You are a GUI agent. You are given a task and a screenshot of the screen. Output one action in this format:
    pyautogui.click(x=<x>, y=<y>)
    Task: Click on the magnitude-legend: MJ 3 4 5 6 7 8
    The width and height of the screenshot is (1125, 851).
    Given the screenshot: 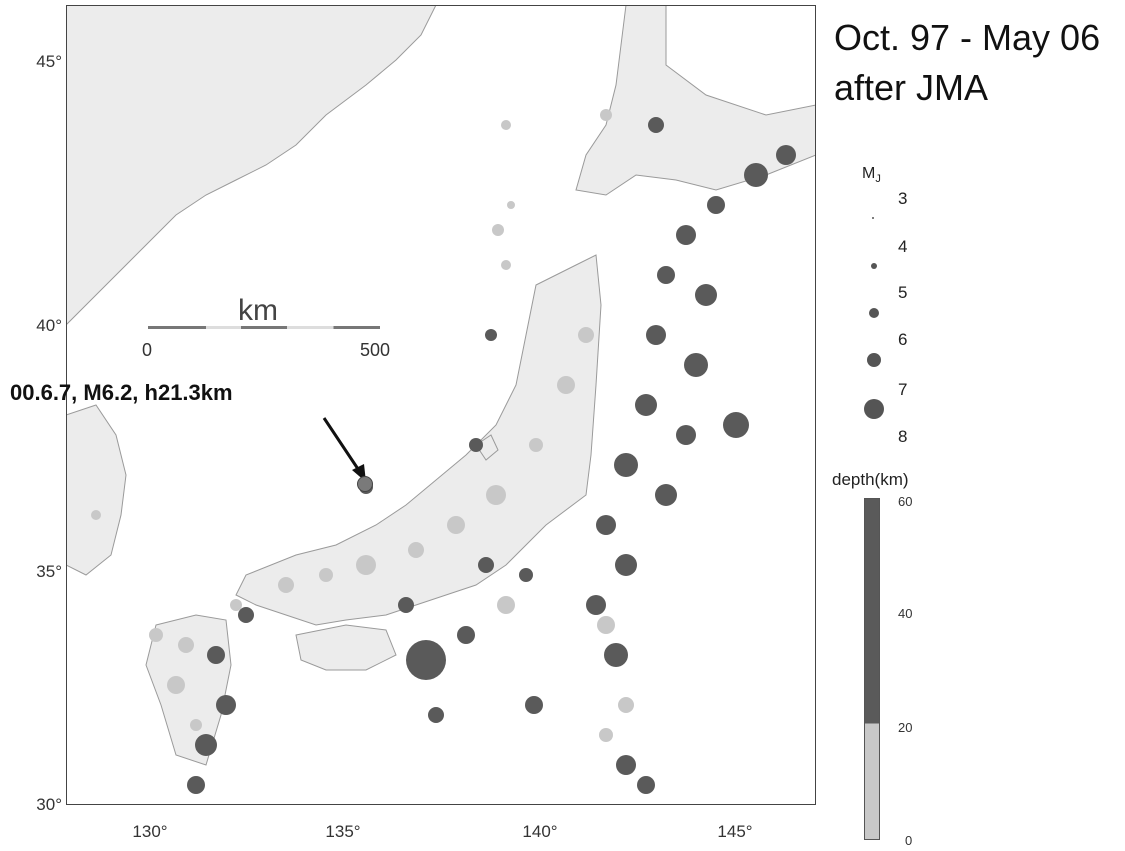 What is the action you would take?
    pyautogui.click(x=892, y=305)
    